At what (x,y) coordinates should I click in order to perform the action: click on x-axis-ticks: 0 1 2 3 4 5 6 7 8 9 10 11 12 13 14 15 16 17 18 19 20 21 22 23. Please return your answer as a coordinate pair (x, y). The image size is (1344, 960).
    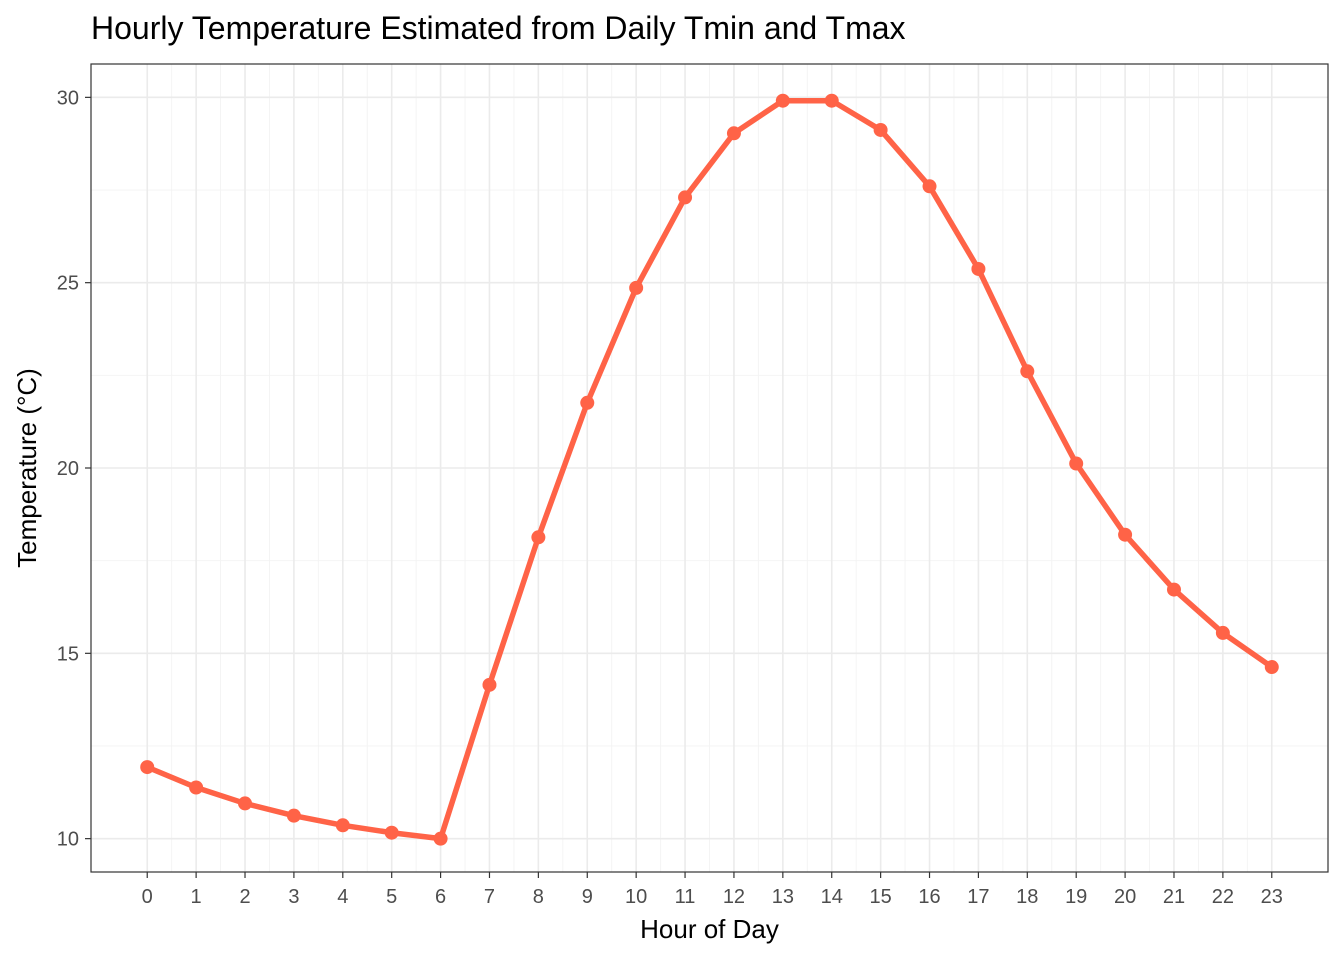
    Looking at the image, I should click on (712, 890).